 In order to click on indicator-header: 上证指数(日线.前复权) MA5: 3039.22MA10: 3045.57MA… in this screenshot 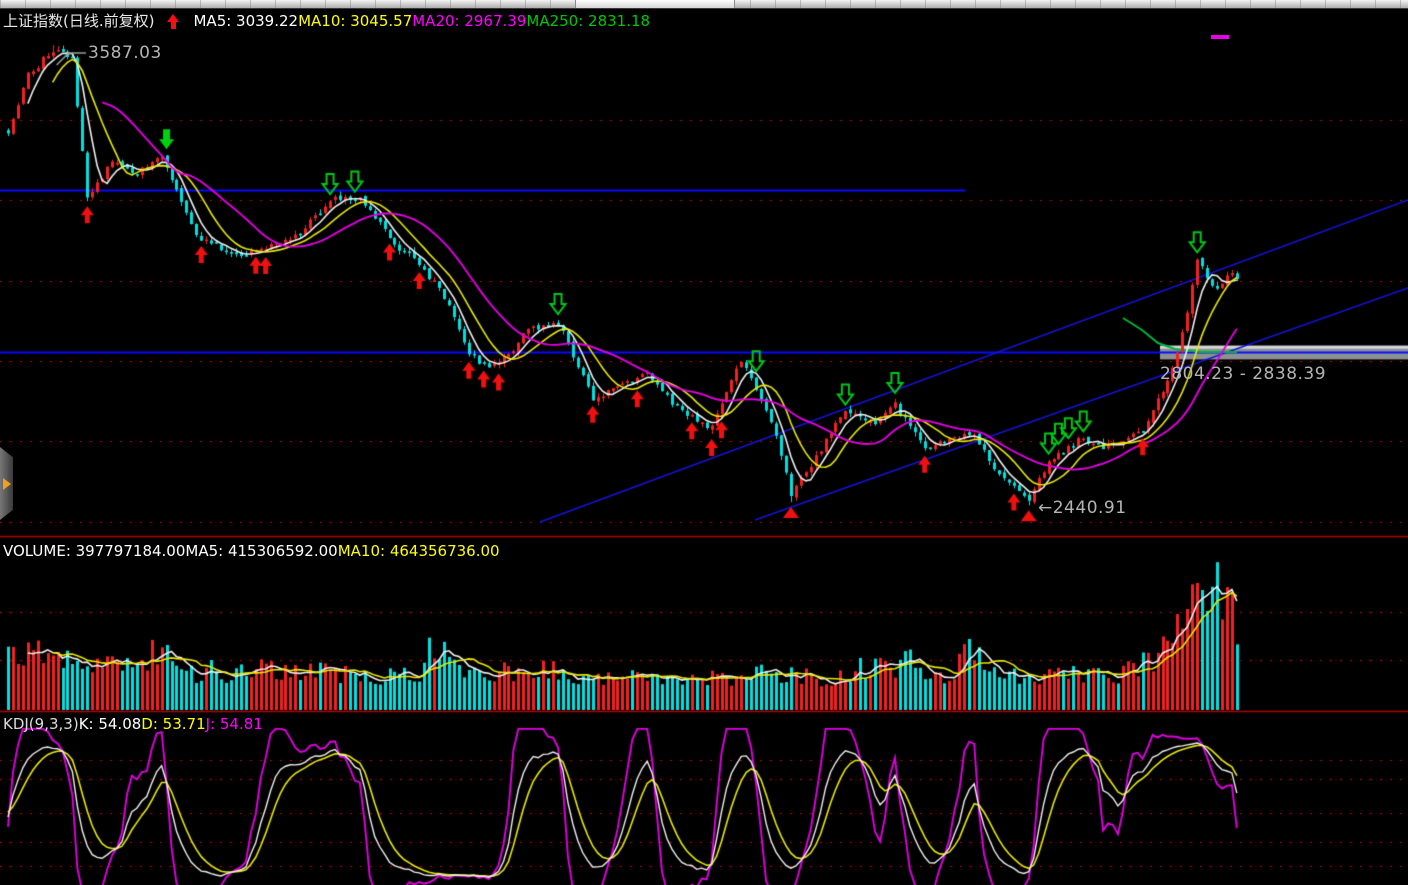, I will do `click(326, 21)`.